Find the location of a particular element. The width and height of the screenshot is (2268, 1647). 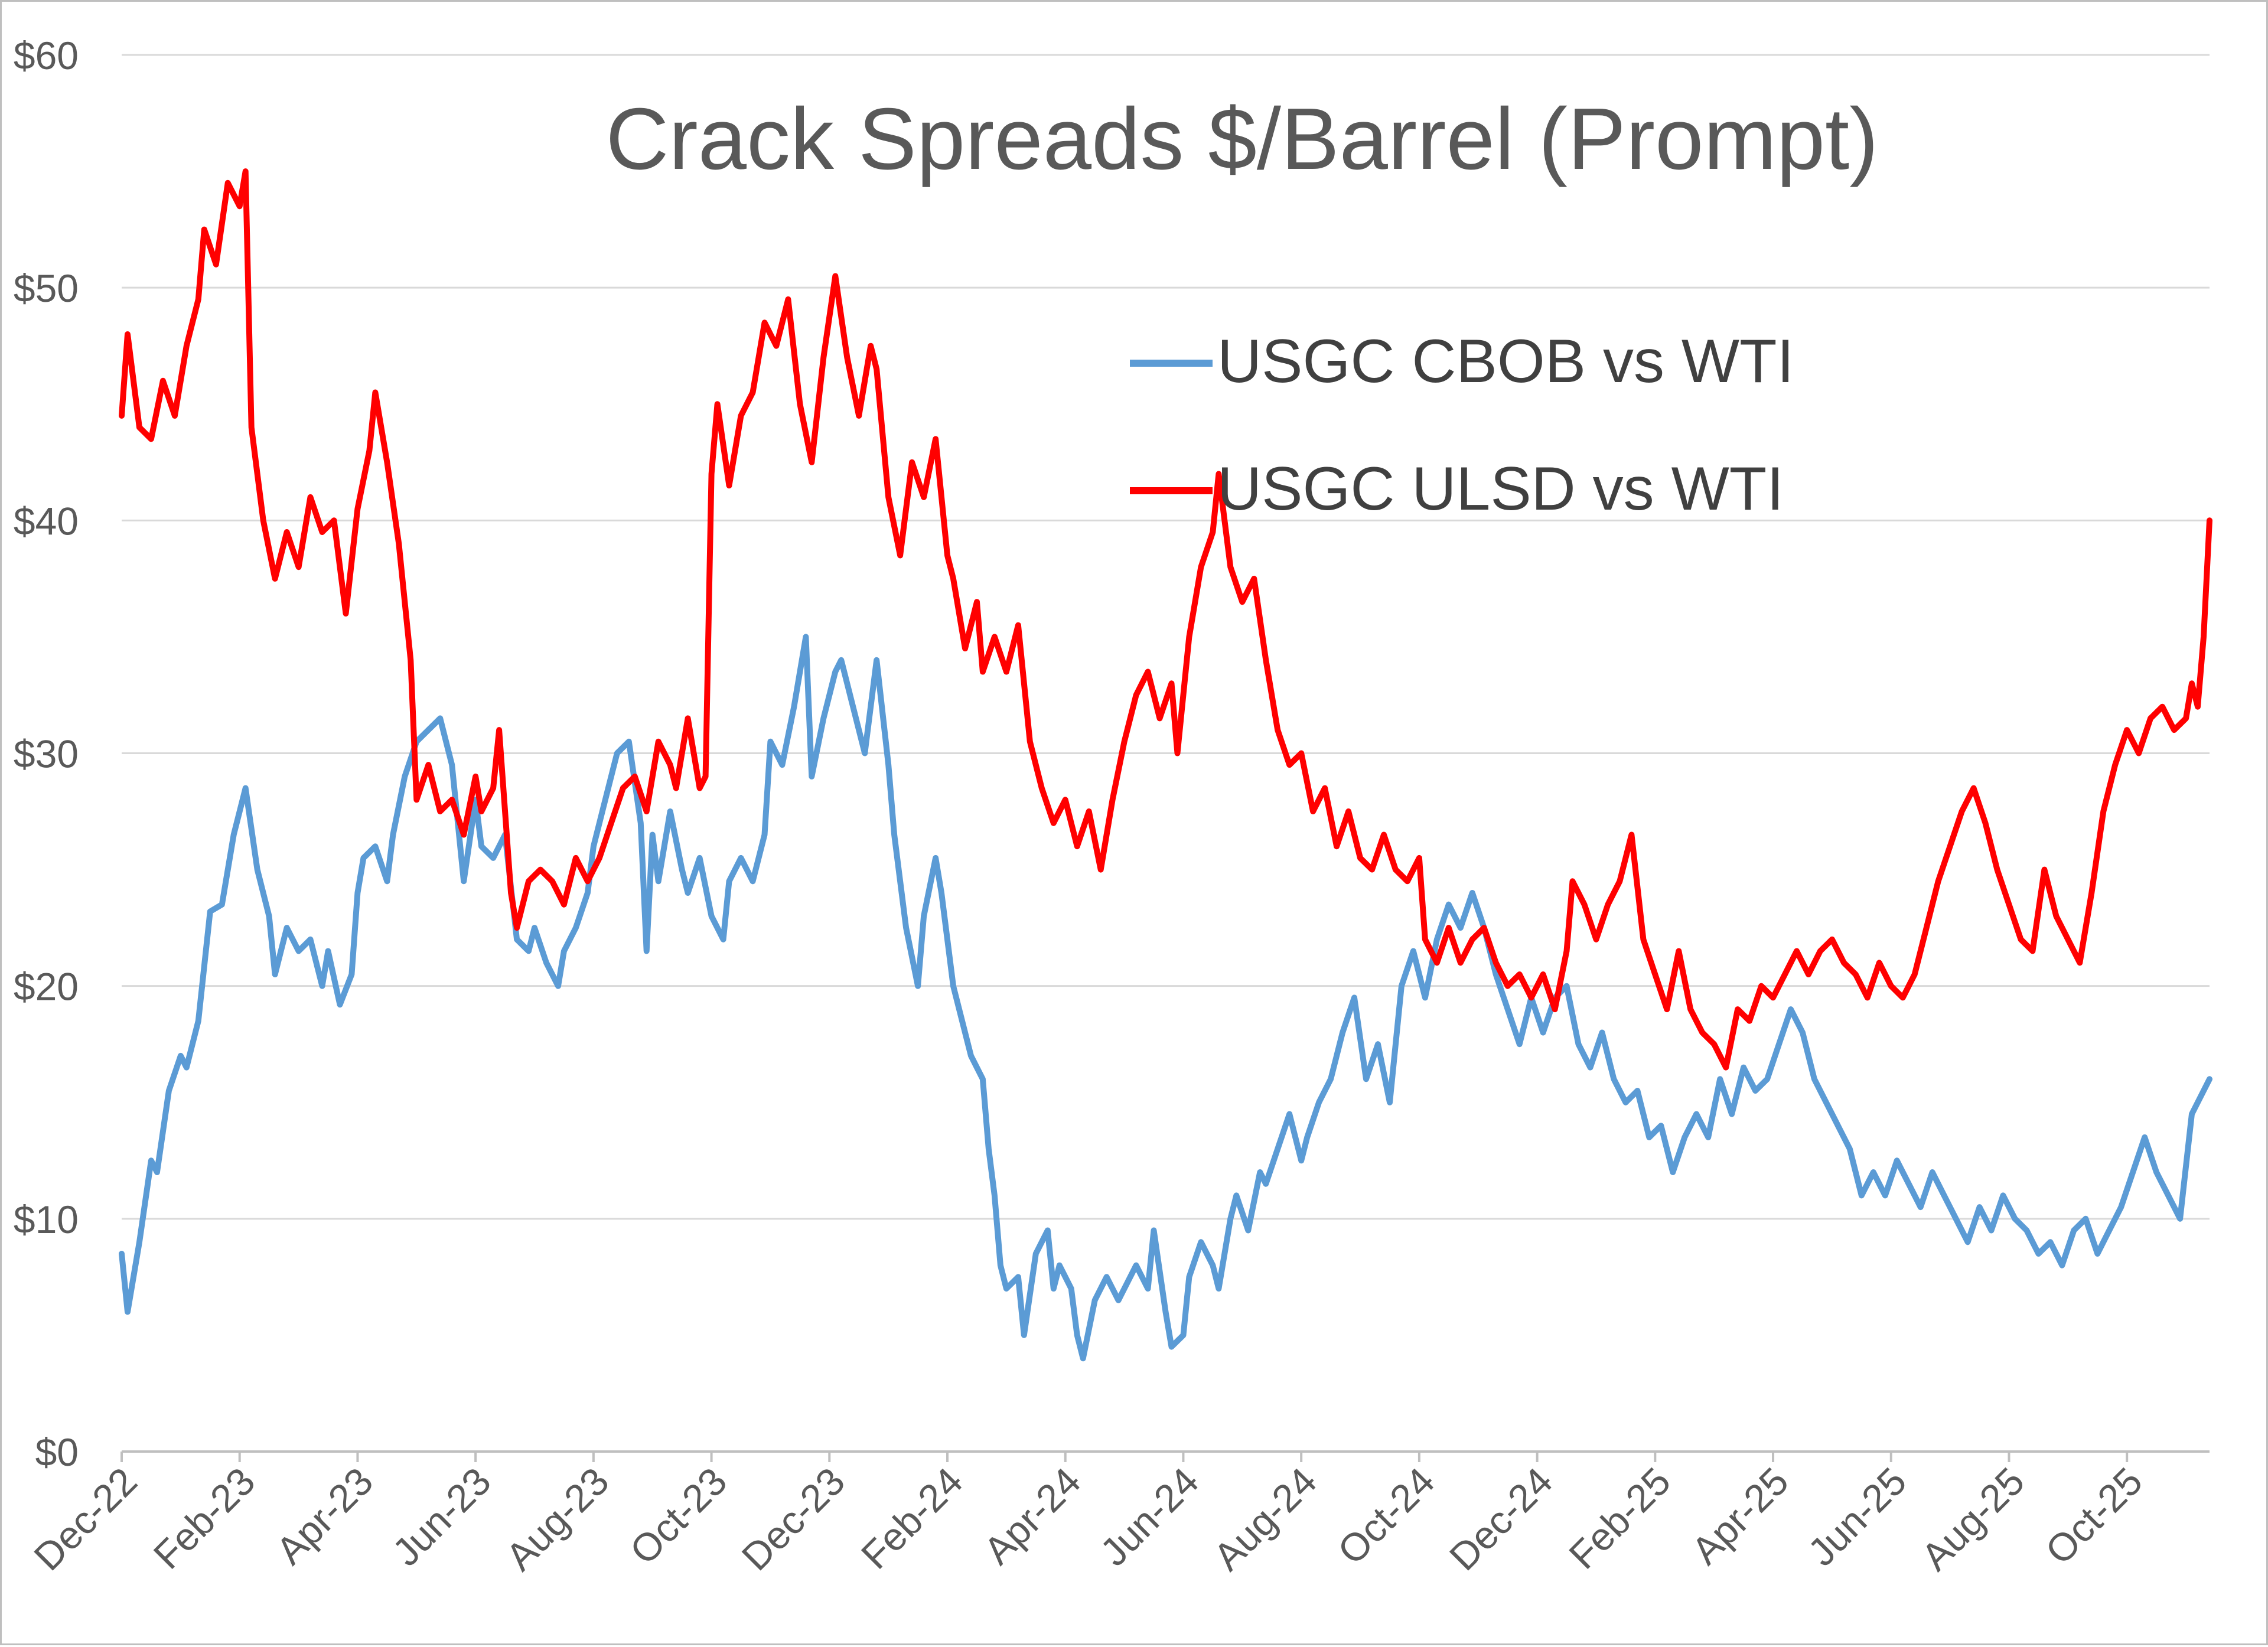

y-tick-label-2: $20 is located at coordinates (46, 987).